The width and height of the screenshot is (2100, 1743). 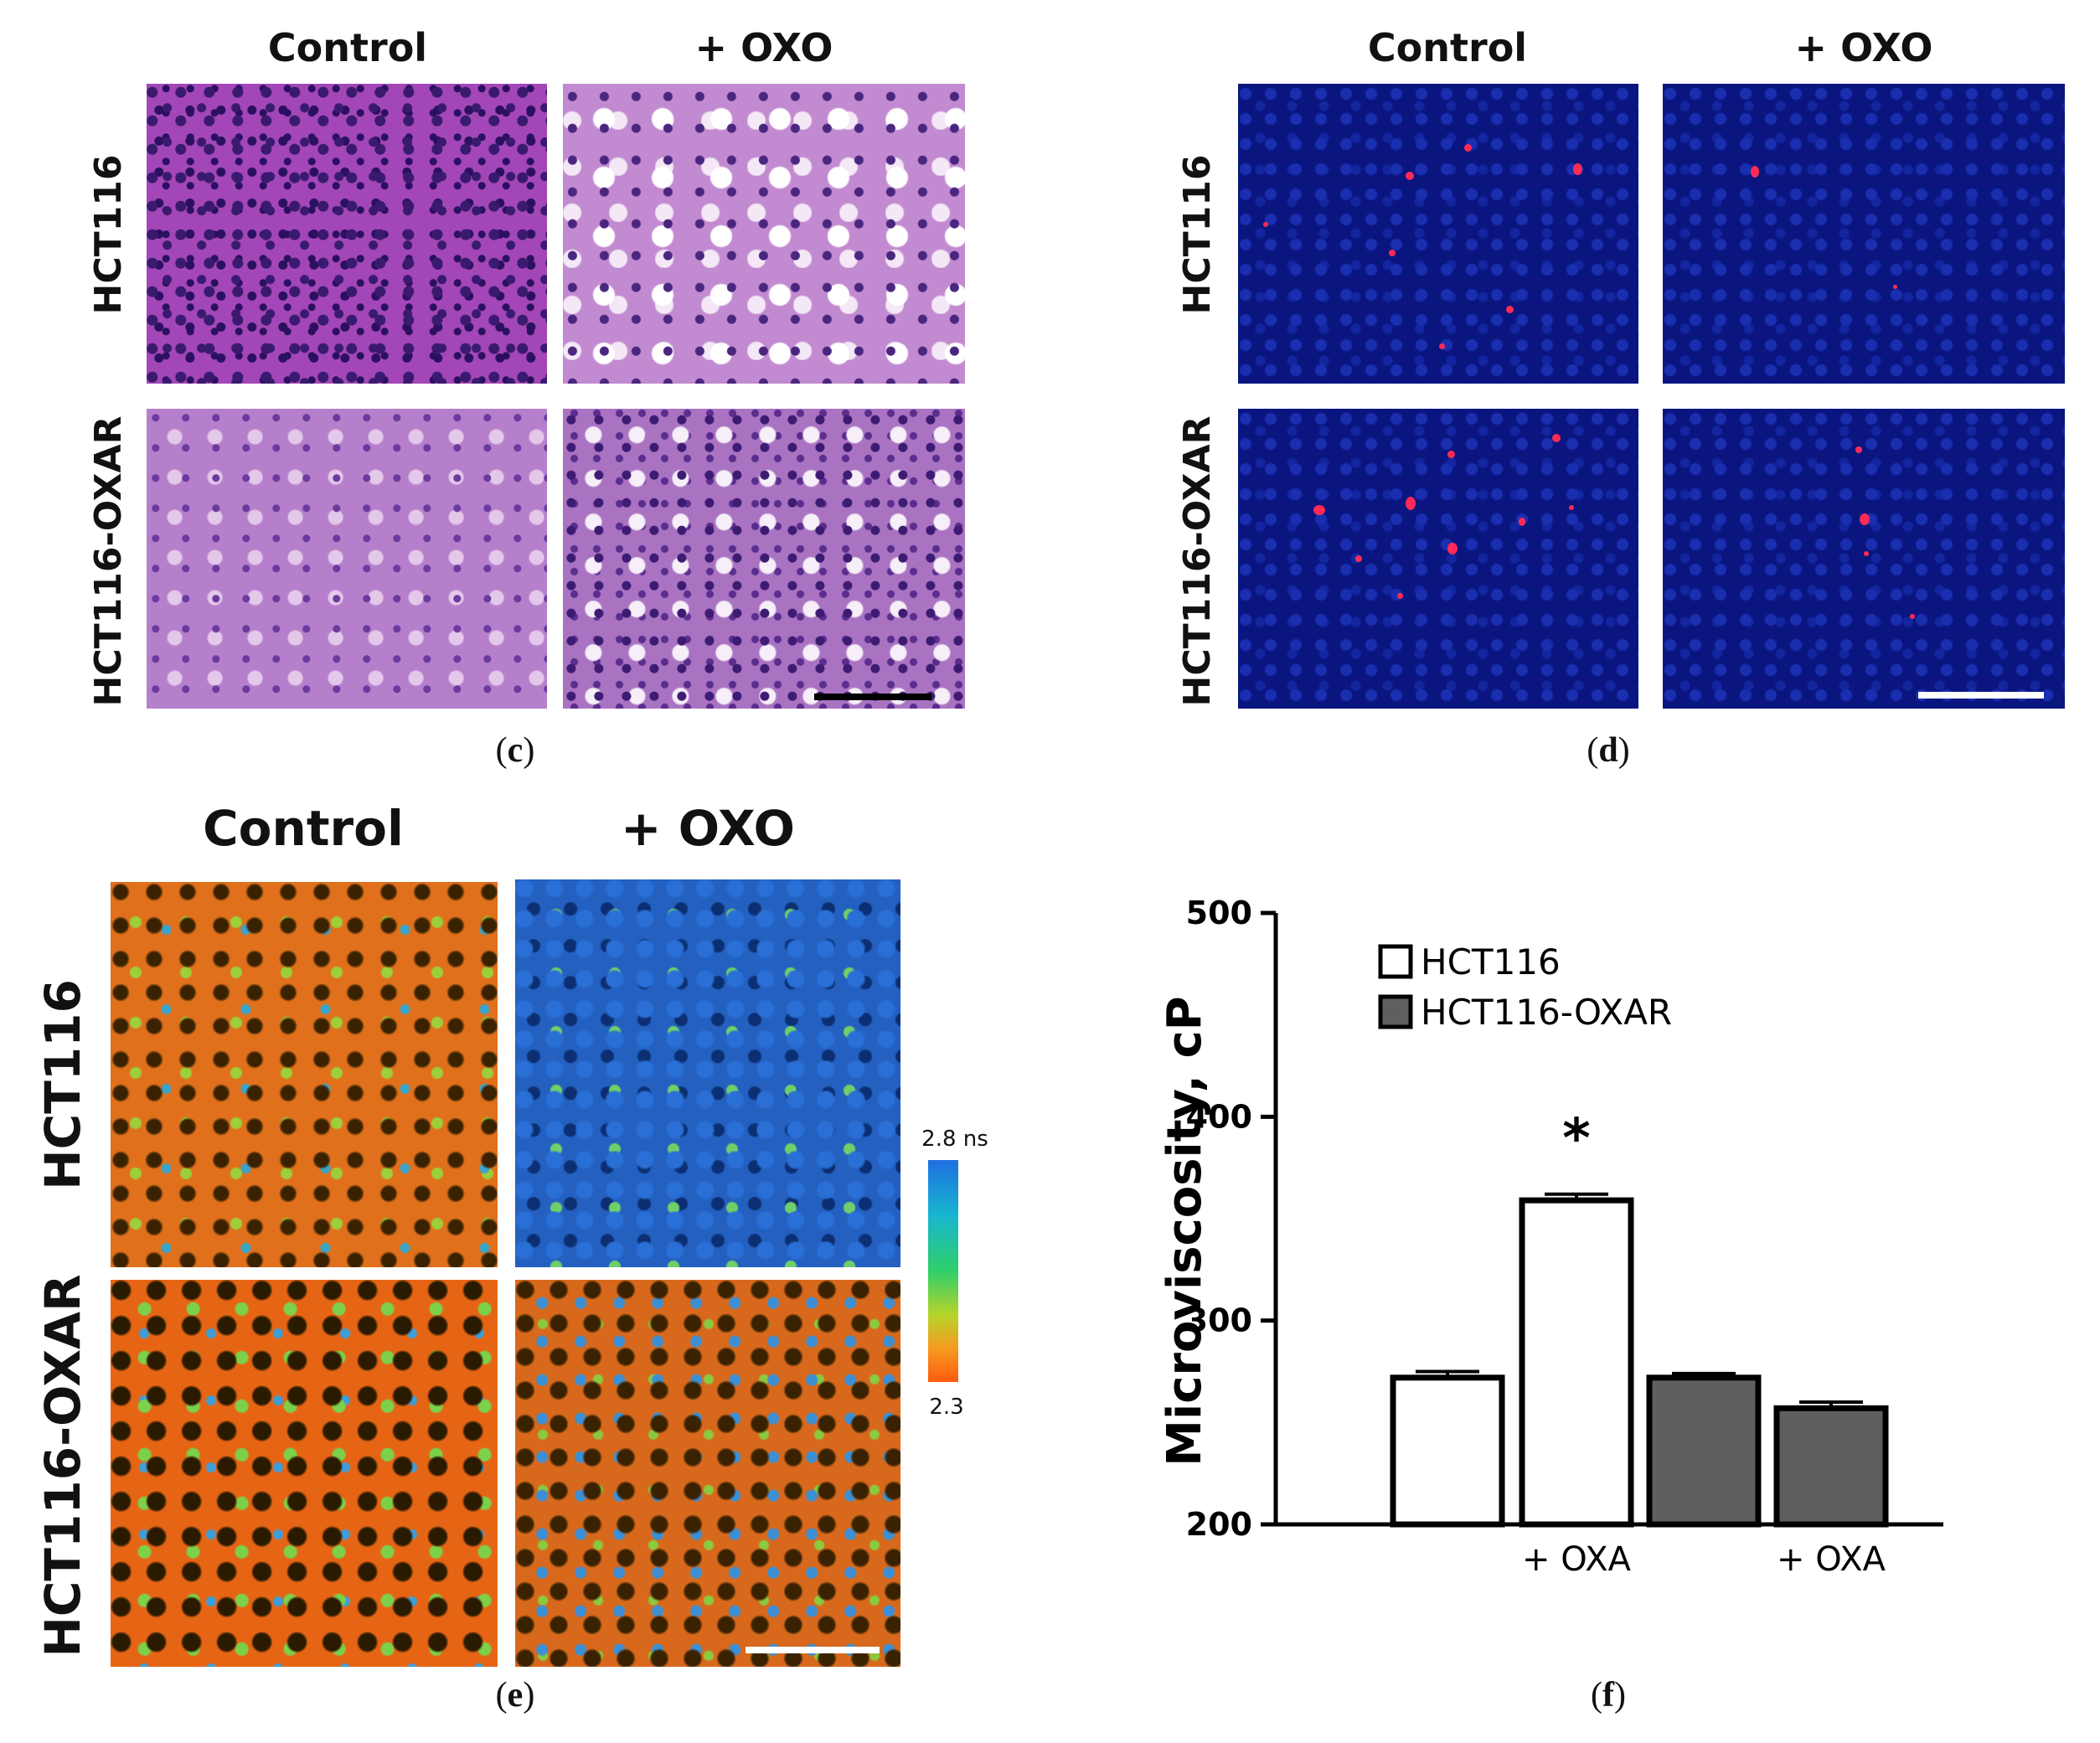 What do you see at coordinates (304, 828) in the screenshot?
I see `panel-e-col-label-control: Control` at bounding box center [304, 828].